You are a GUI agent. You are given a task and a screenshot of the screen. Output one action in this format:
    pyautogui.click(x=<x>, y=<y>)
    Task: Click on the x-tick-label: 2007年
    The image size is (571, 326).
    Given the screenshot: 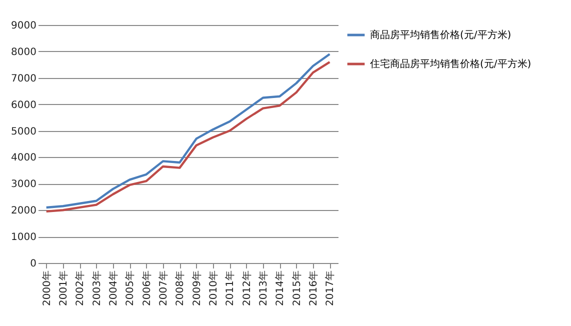 What is the action you would take?
    pyautogui.click(x=164, y=288)
    